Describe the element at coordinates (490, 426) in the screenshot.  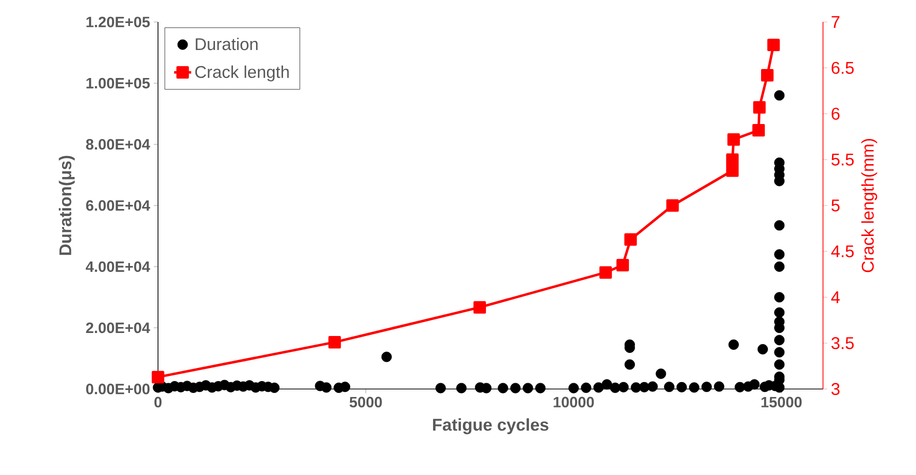
I see `x-axis-title: Fatigue cycles` at that location.